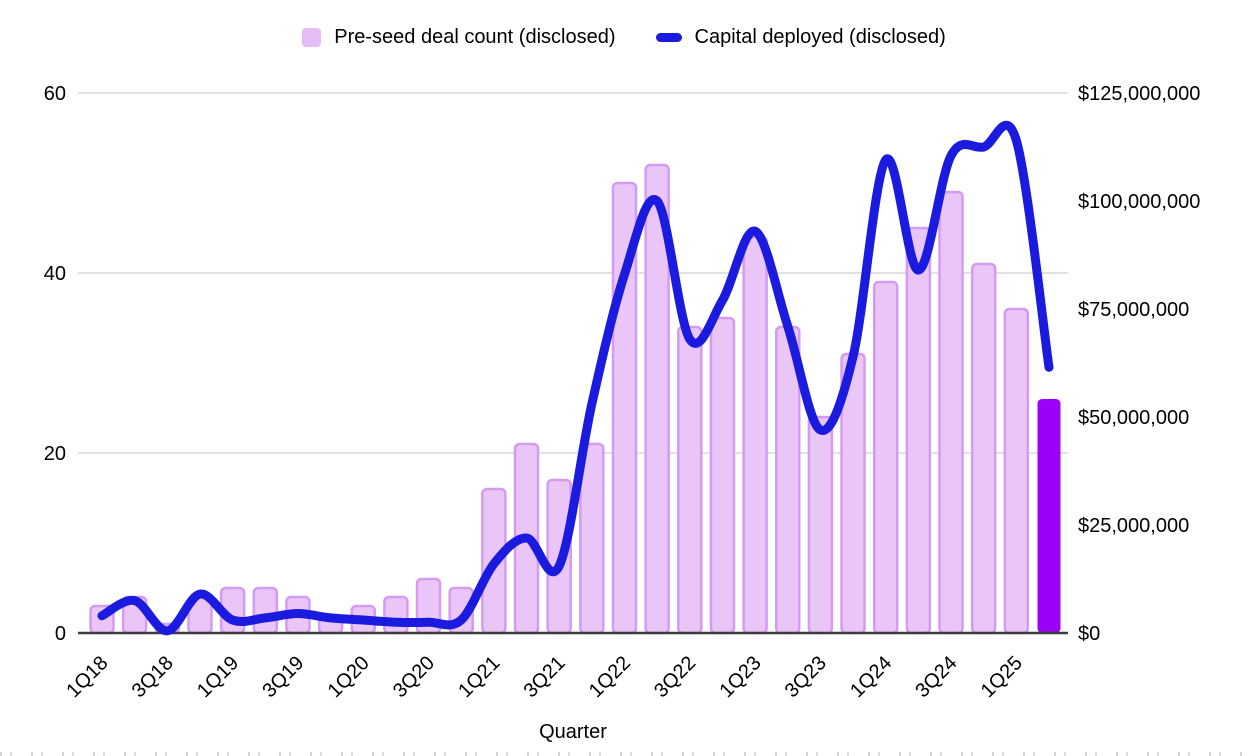  I want to click on legend-item-deal-count: Pre-seed deal count (disclosed), so click(459, 37).